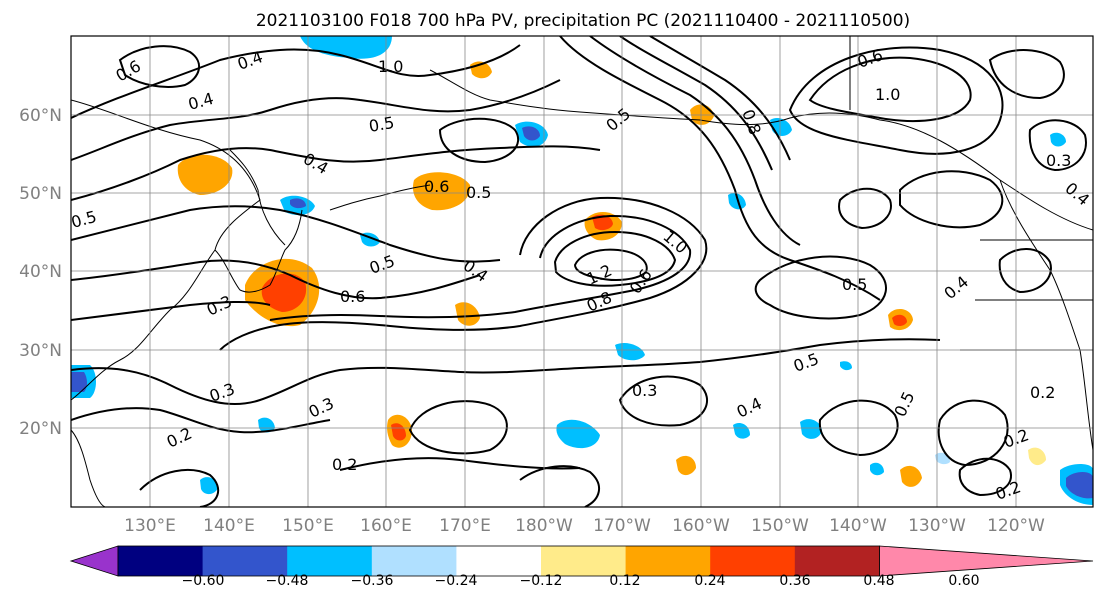  What do you see at coordinates (622, 526) in the screenshot?
I see `lon-label: 170°W` at bounding box center [622, 526].